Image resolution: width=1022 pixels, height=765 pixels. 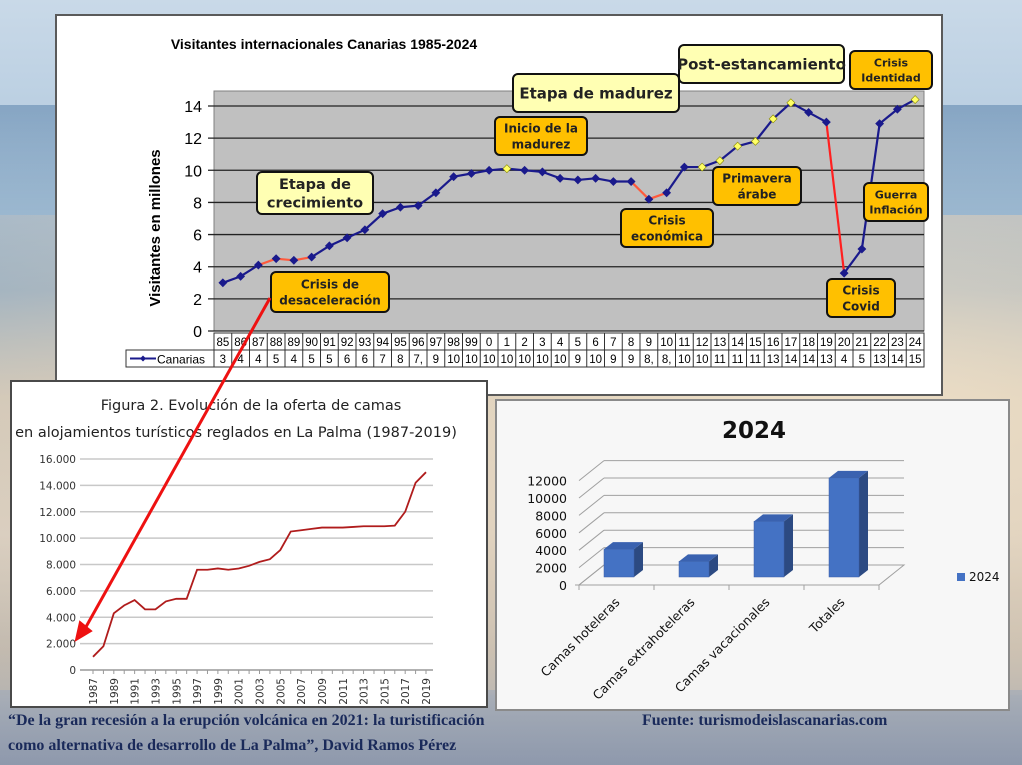 What do you see at coordinates (435, 343) in the screenshot?
I see `x-tick-label: 97` at bounding box center [435, 343].